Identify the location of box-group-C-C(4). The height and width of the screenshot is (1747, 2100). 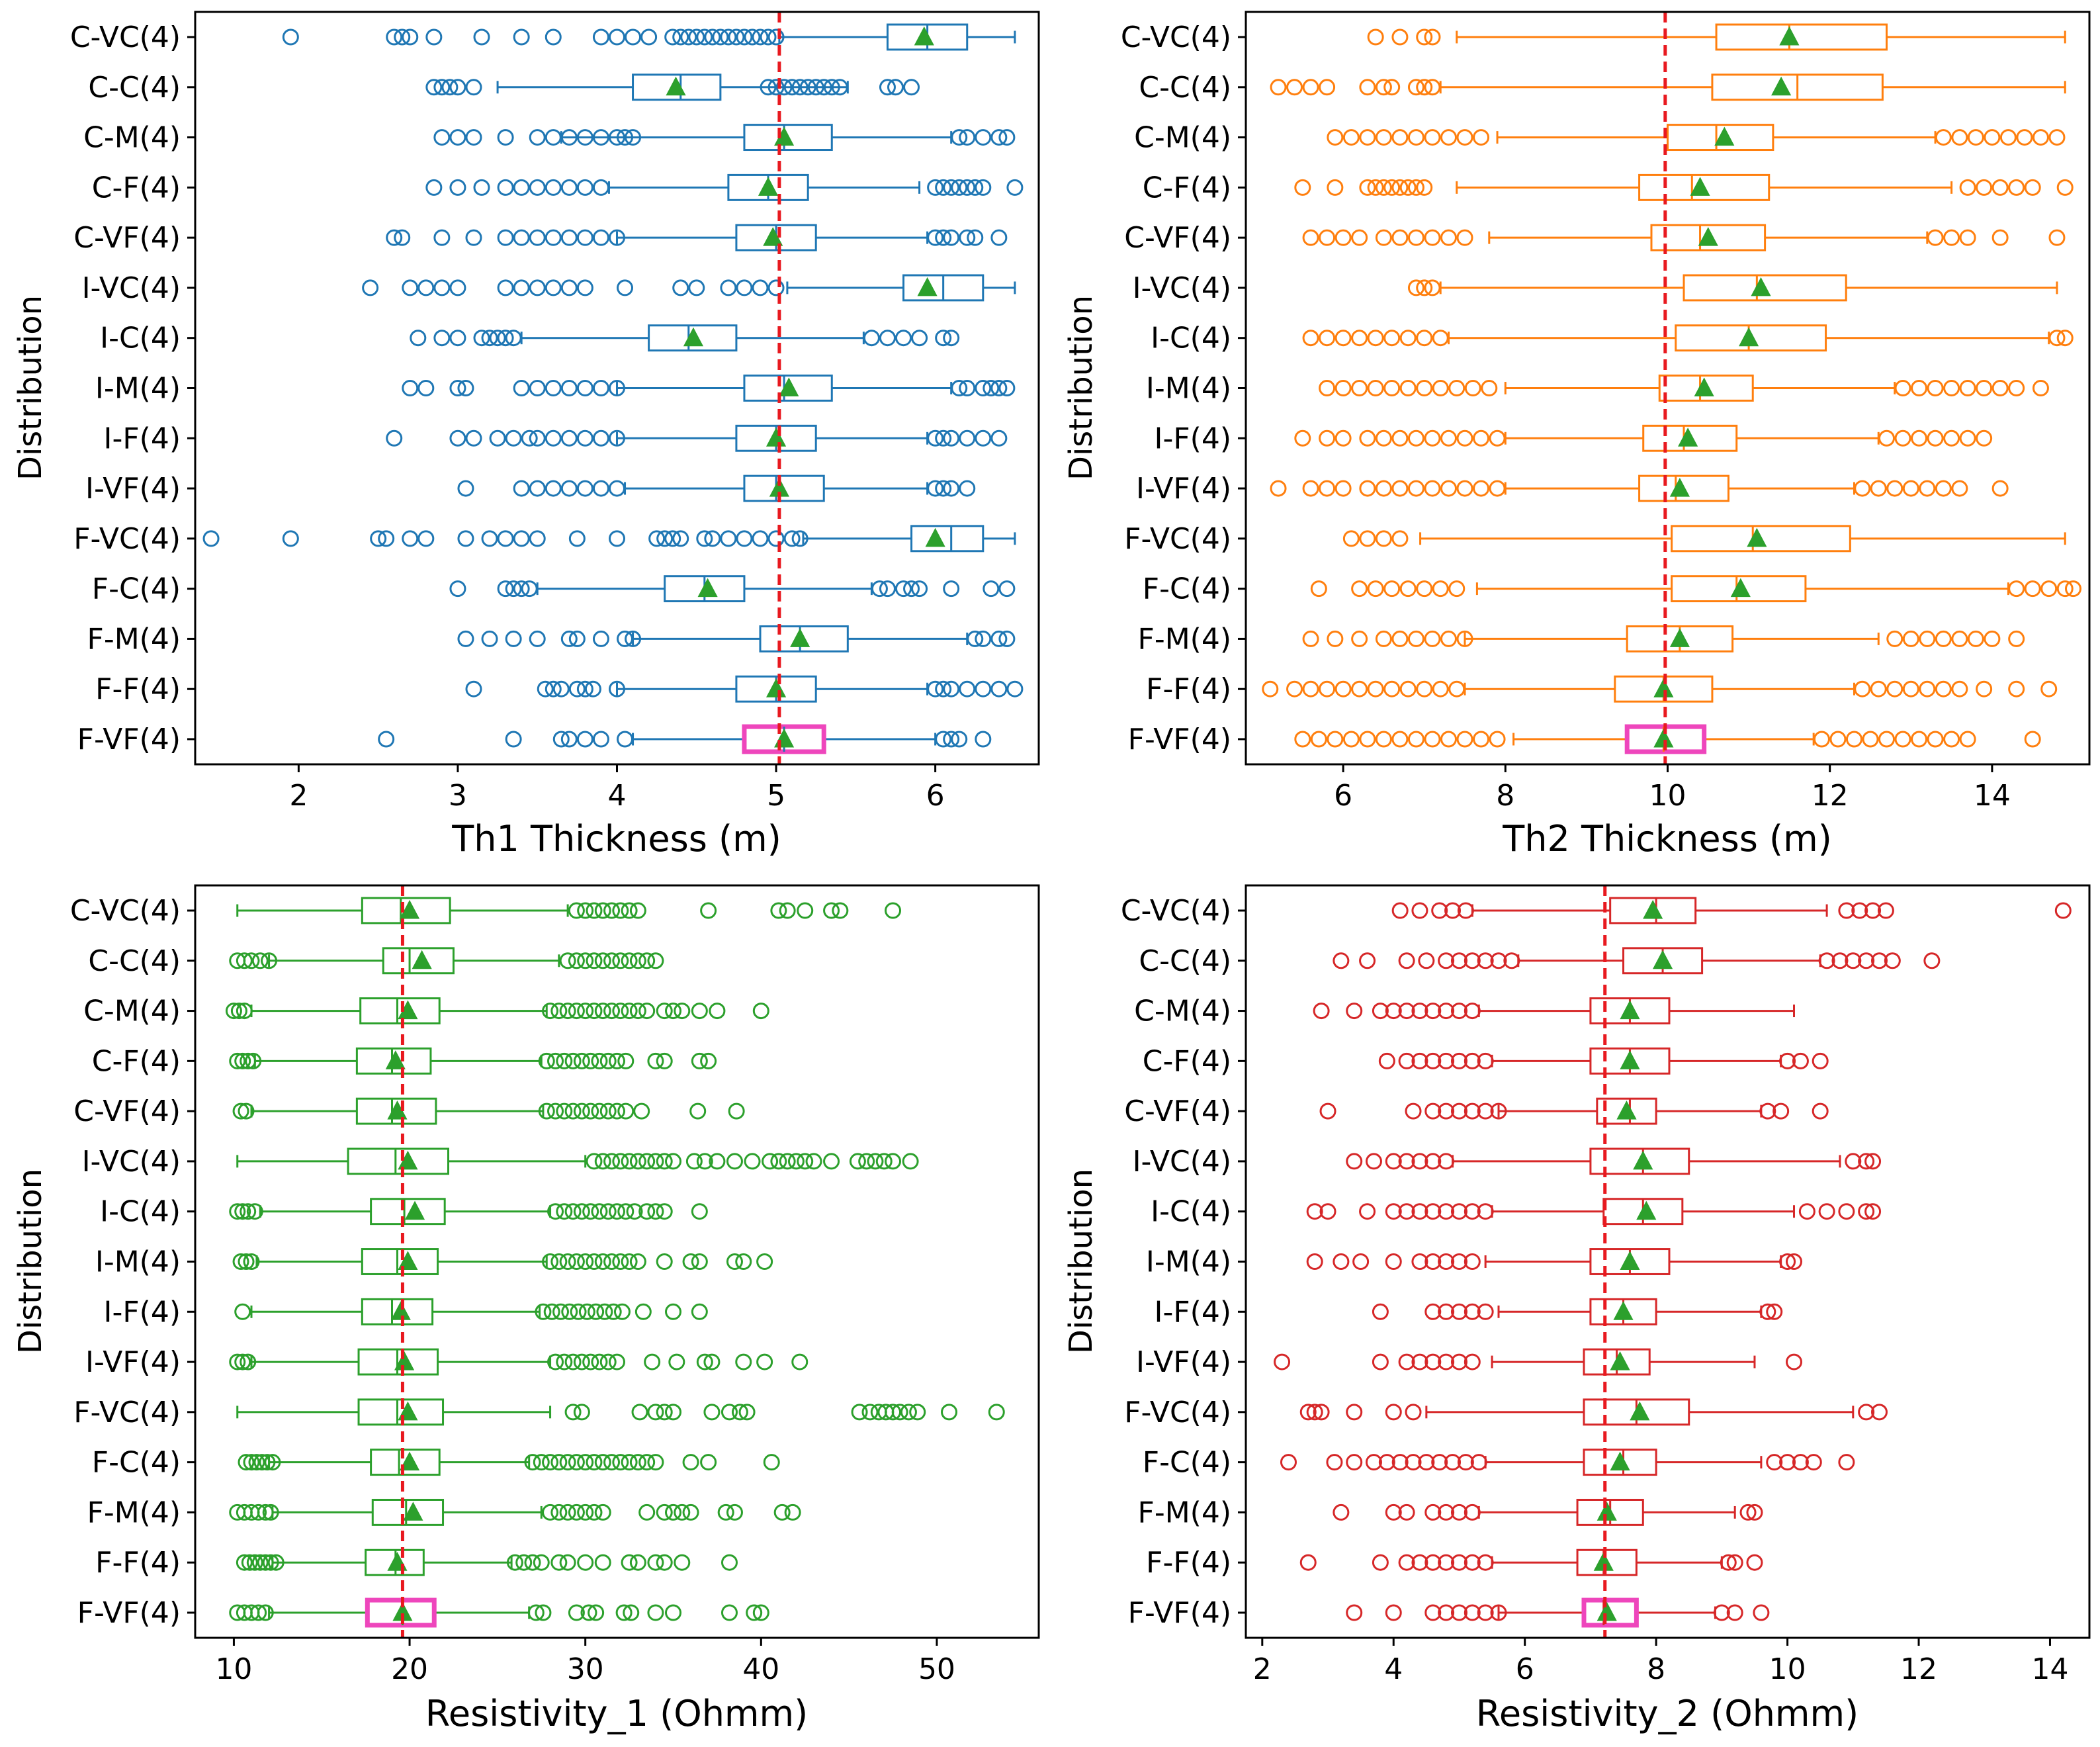
(446, 961).